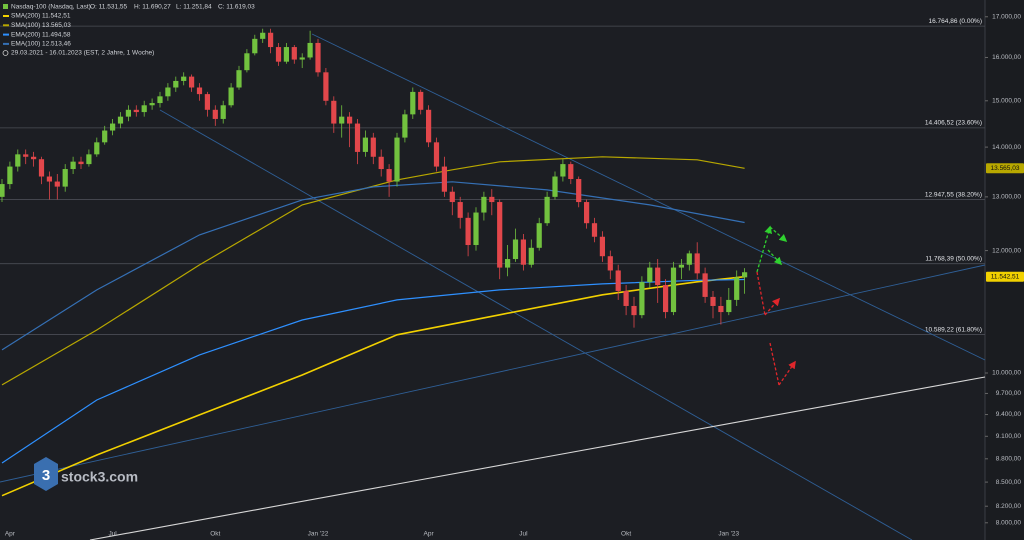 Image resolution: width=1024 pixels, height=540 pixels. What do you see at coordinates (728, 534) in the screenshot?
I see `x-tick-label: Jan '23` at bounding box center [728, 534].